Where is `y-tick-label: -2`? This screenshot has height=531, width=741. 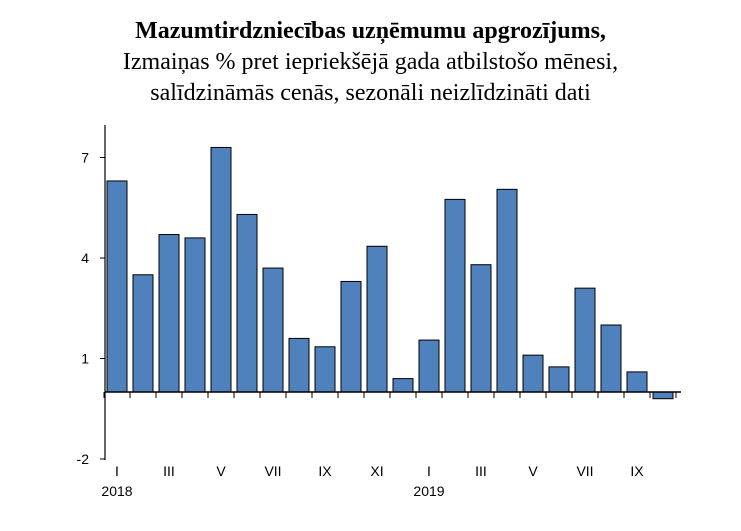
y-tick-label: -2 is located at coordinates (83, 459).